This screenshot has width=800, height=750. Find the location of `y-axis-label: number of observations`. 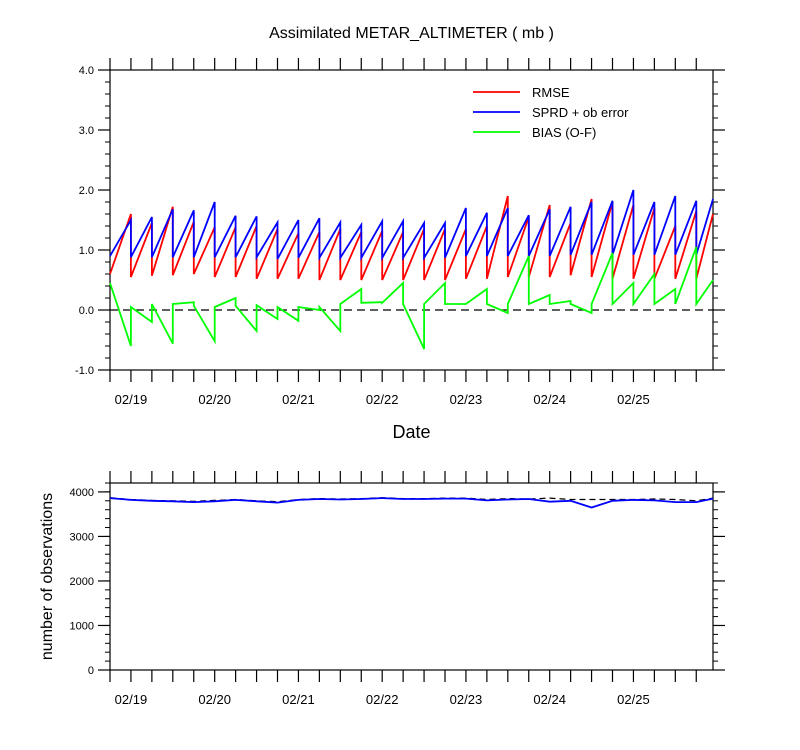

y-axis-label: number of observations is located at coordinates (47, 576).